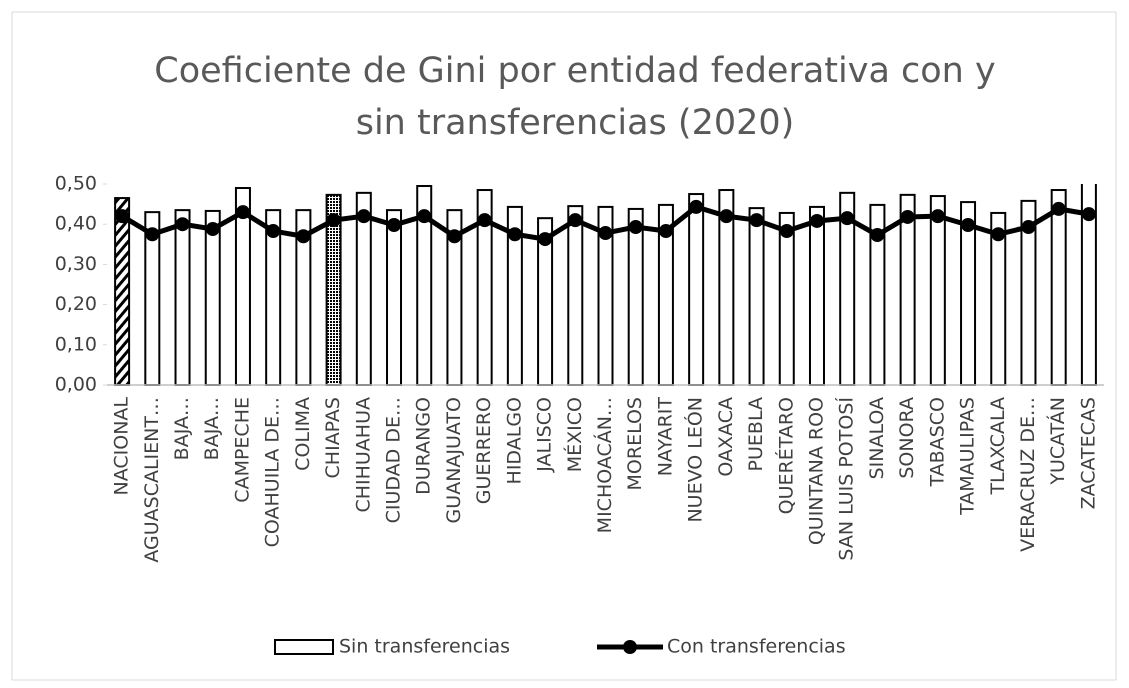  I want to click on legend-label: Con transferencias, so click(756, 647).